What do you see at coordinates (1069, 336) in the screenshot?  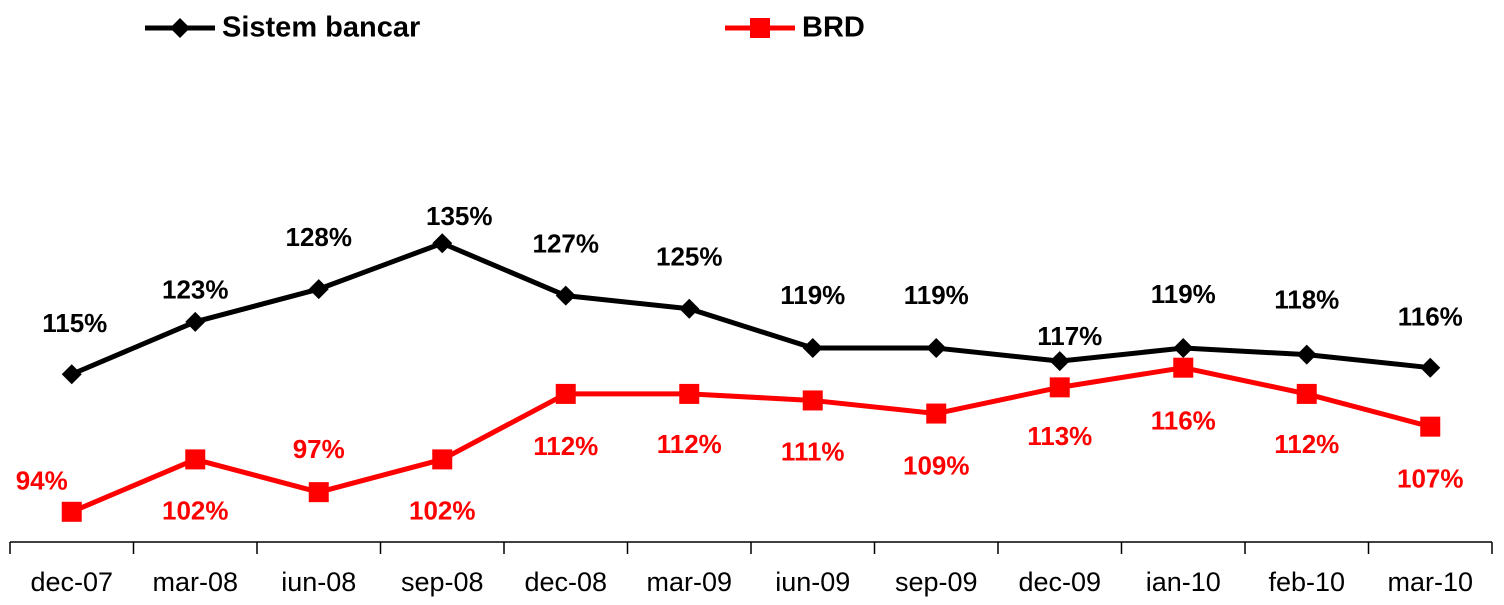 I see `data-label: 117%` at bounding box center [1069, 336].